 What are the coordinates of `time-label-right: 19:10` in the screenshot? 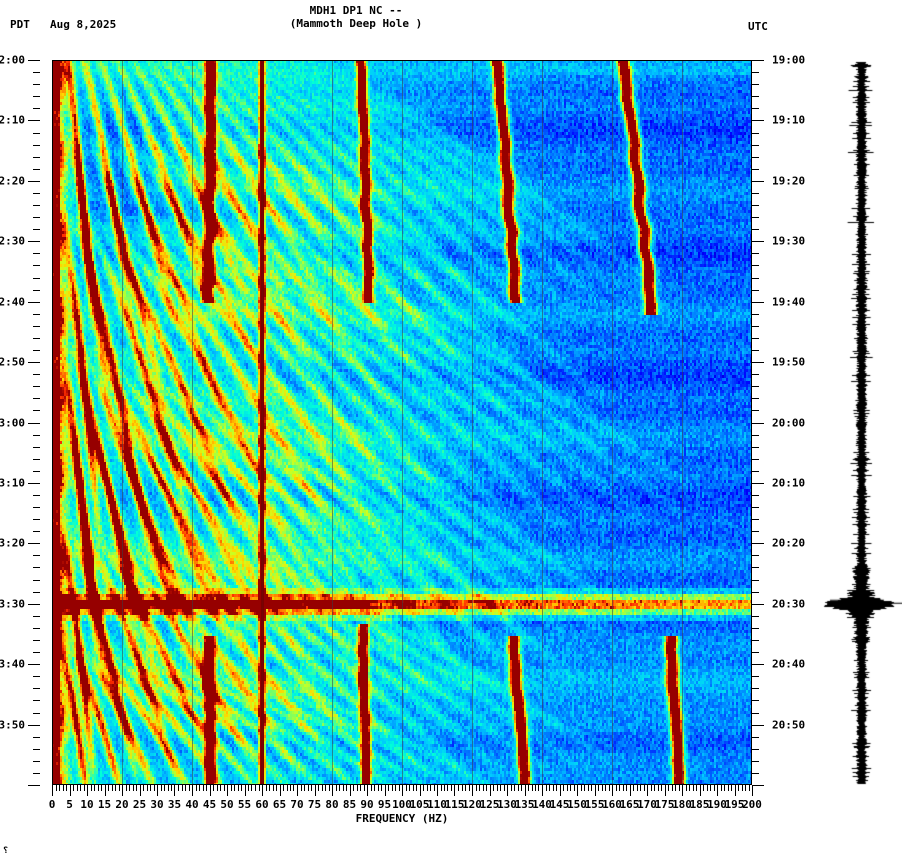 It's located at (789, 120).